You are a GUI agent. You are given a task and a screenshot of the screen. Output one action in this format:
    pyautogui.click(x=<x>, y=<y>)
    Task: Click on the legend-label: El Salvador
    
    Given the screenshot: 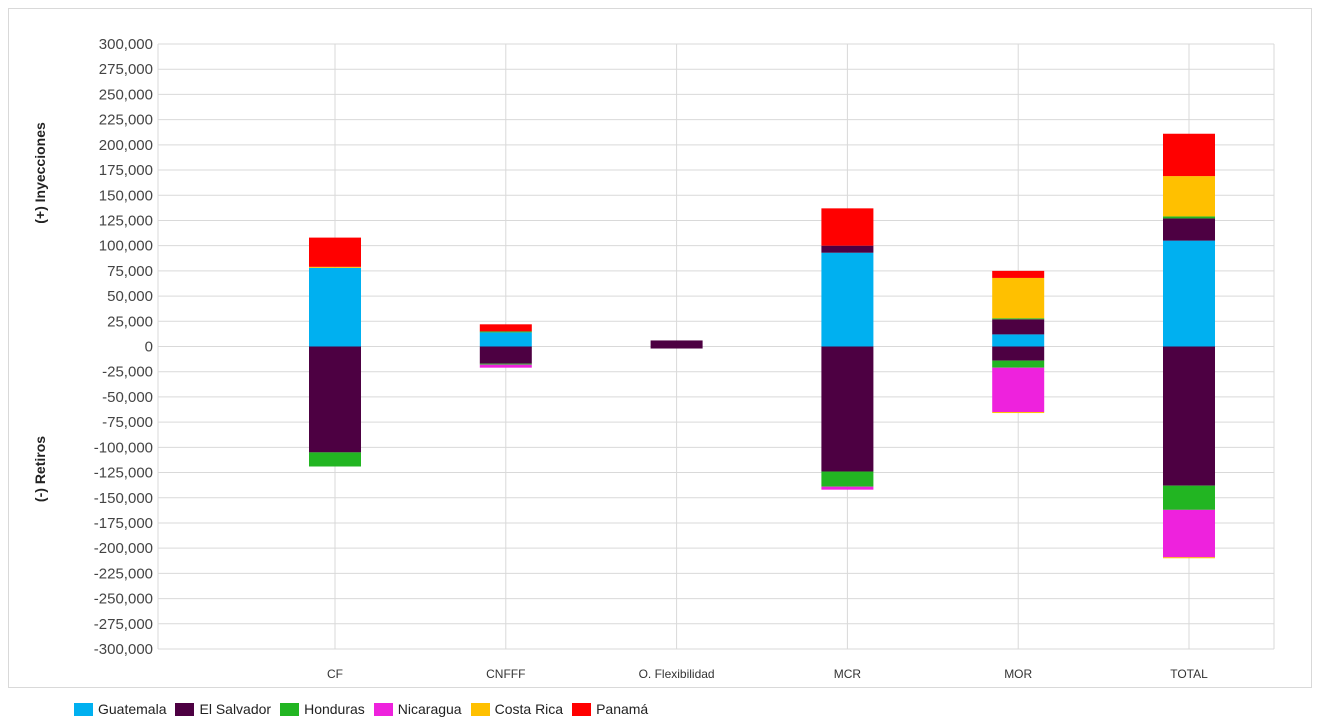 What is the action you would take?
    pyautogui.click(x=235, y=709)
    